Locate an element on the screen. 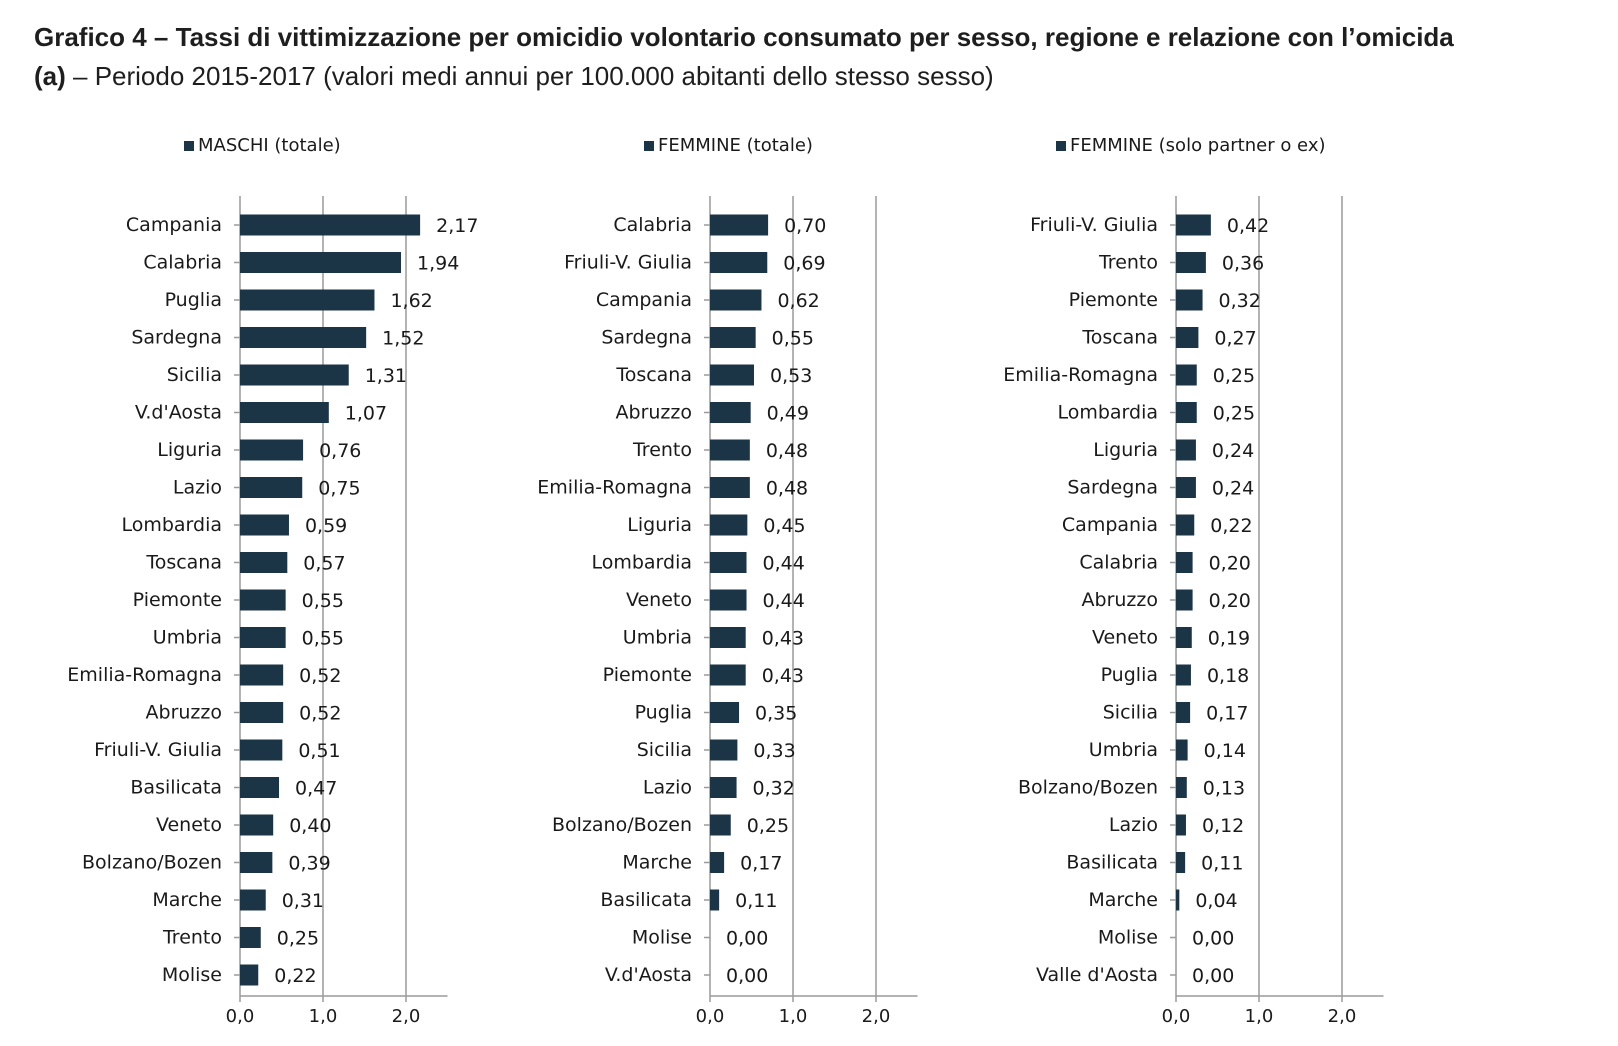 This screenshot has width=1618, height=1046. data-label: 1,62 is located at coordinates (411, 301).